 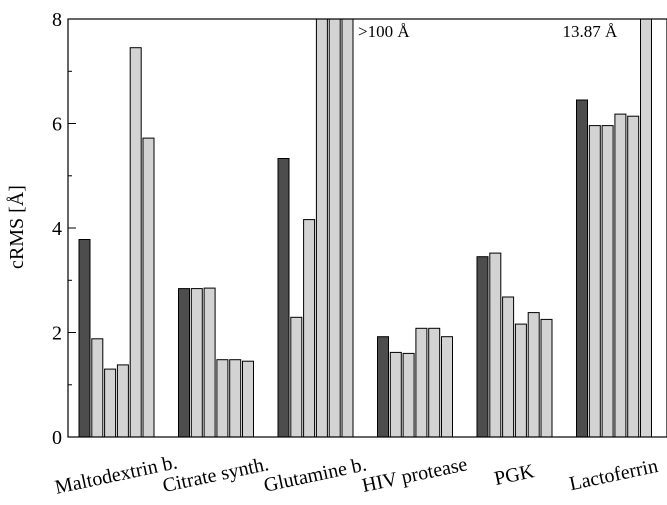 I want to click on x-tick-label: PGK, so click(x=514, y=475).